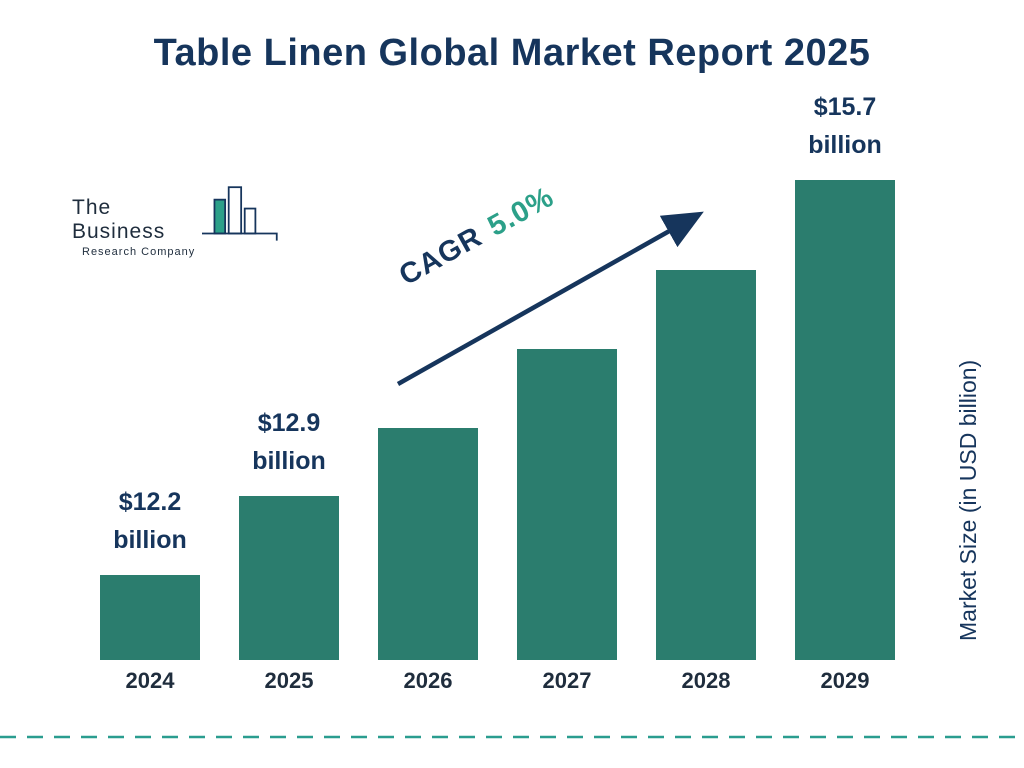  I want to click on value-label-2024: $12.2 billion, so click(150, 521).